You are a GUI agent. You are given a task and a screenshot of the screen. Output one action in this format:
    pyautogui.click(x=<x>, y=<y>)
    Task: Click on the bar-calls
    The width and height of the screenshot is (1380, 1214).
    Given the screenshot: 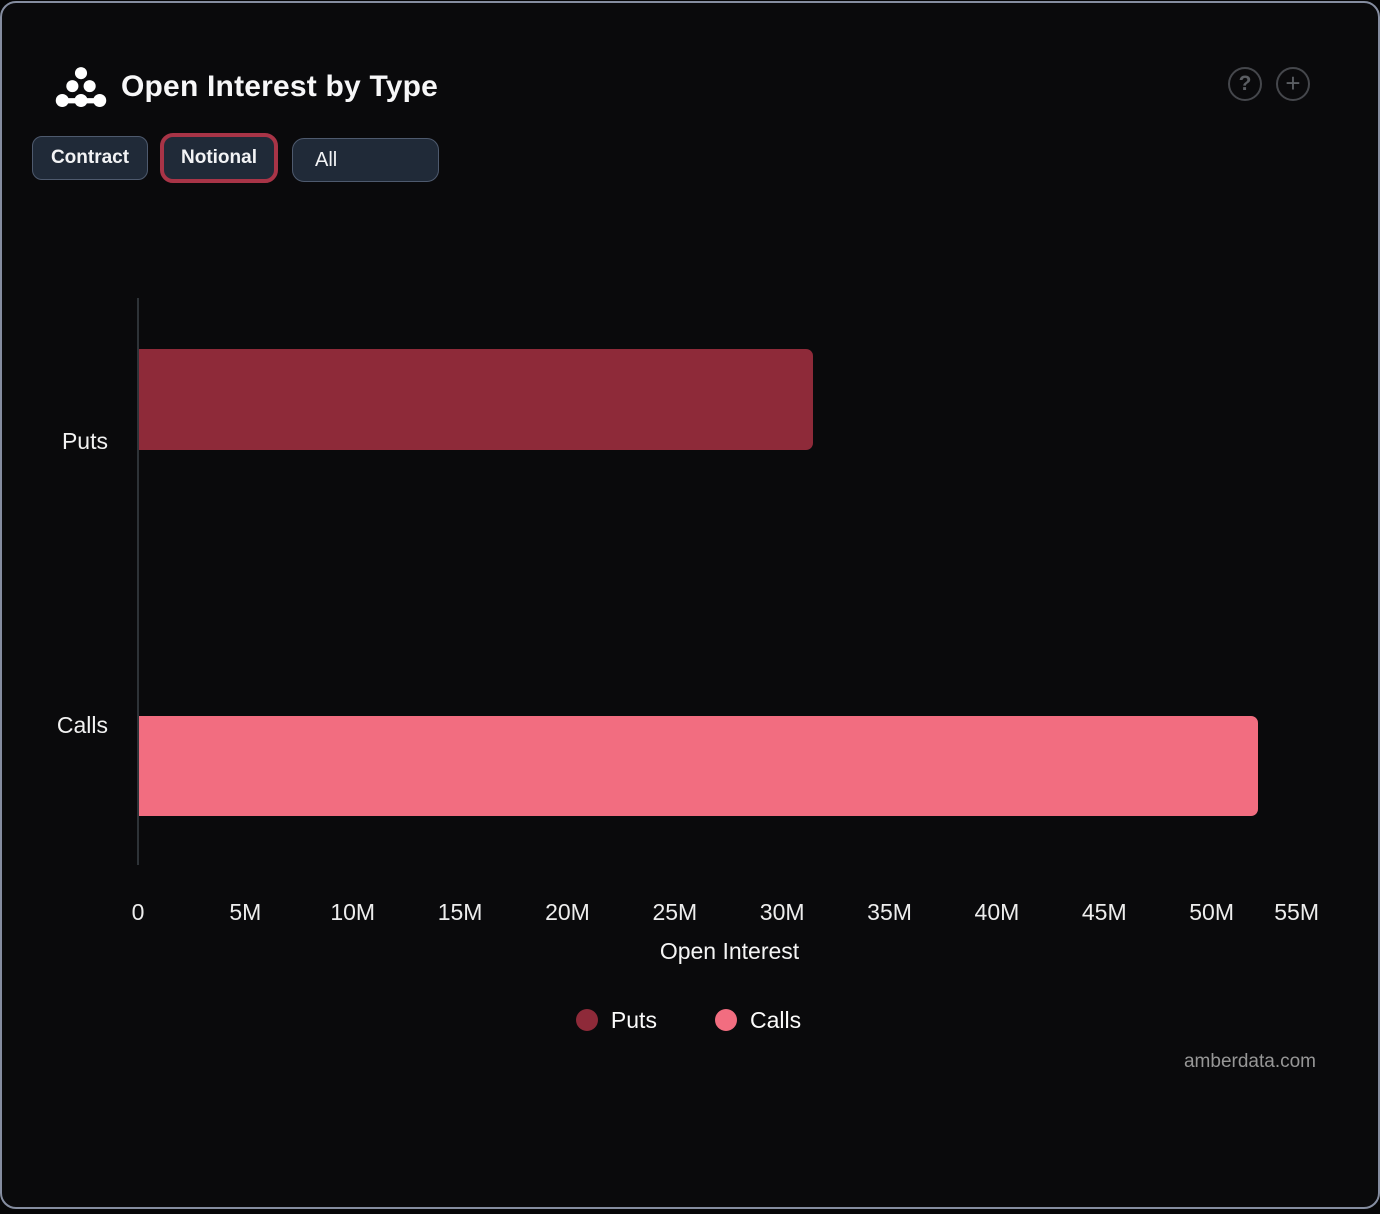 What is the action you would take?
    pyautogui.click(x=698, y=766)
    